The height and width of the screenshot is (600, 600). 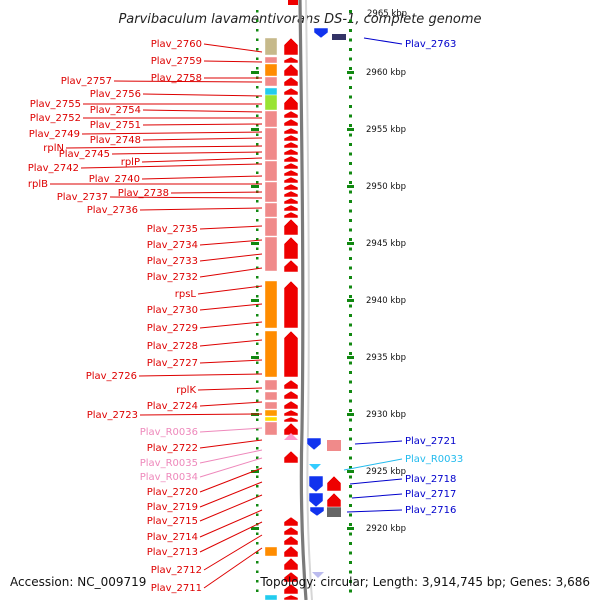 What do you see at coordinates (309, 300) in the screenshot?
I see `backbone-shadow` at bounding box center [309, 300].